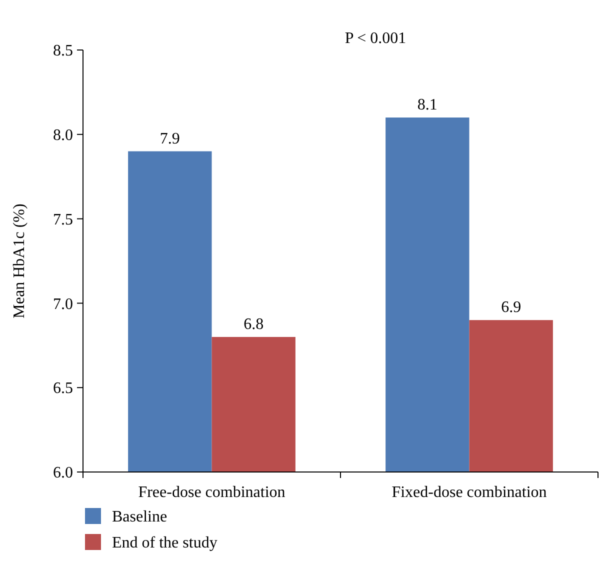 This screenshot has height=581, width=600. Describe the element at coordinates (511, 307) in the screenshot. I see `data-label: 6.9` at that location.